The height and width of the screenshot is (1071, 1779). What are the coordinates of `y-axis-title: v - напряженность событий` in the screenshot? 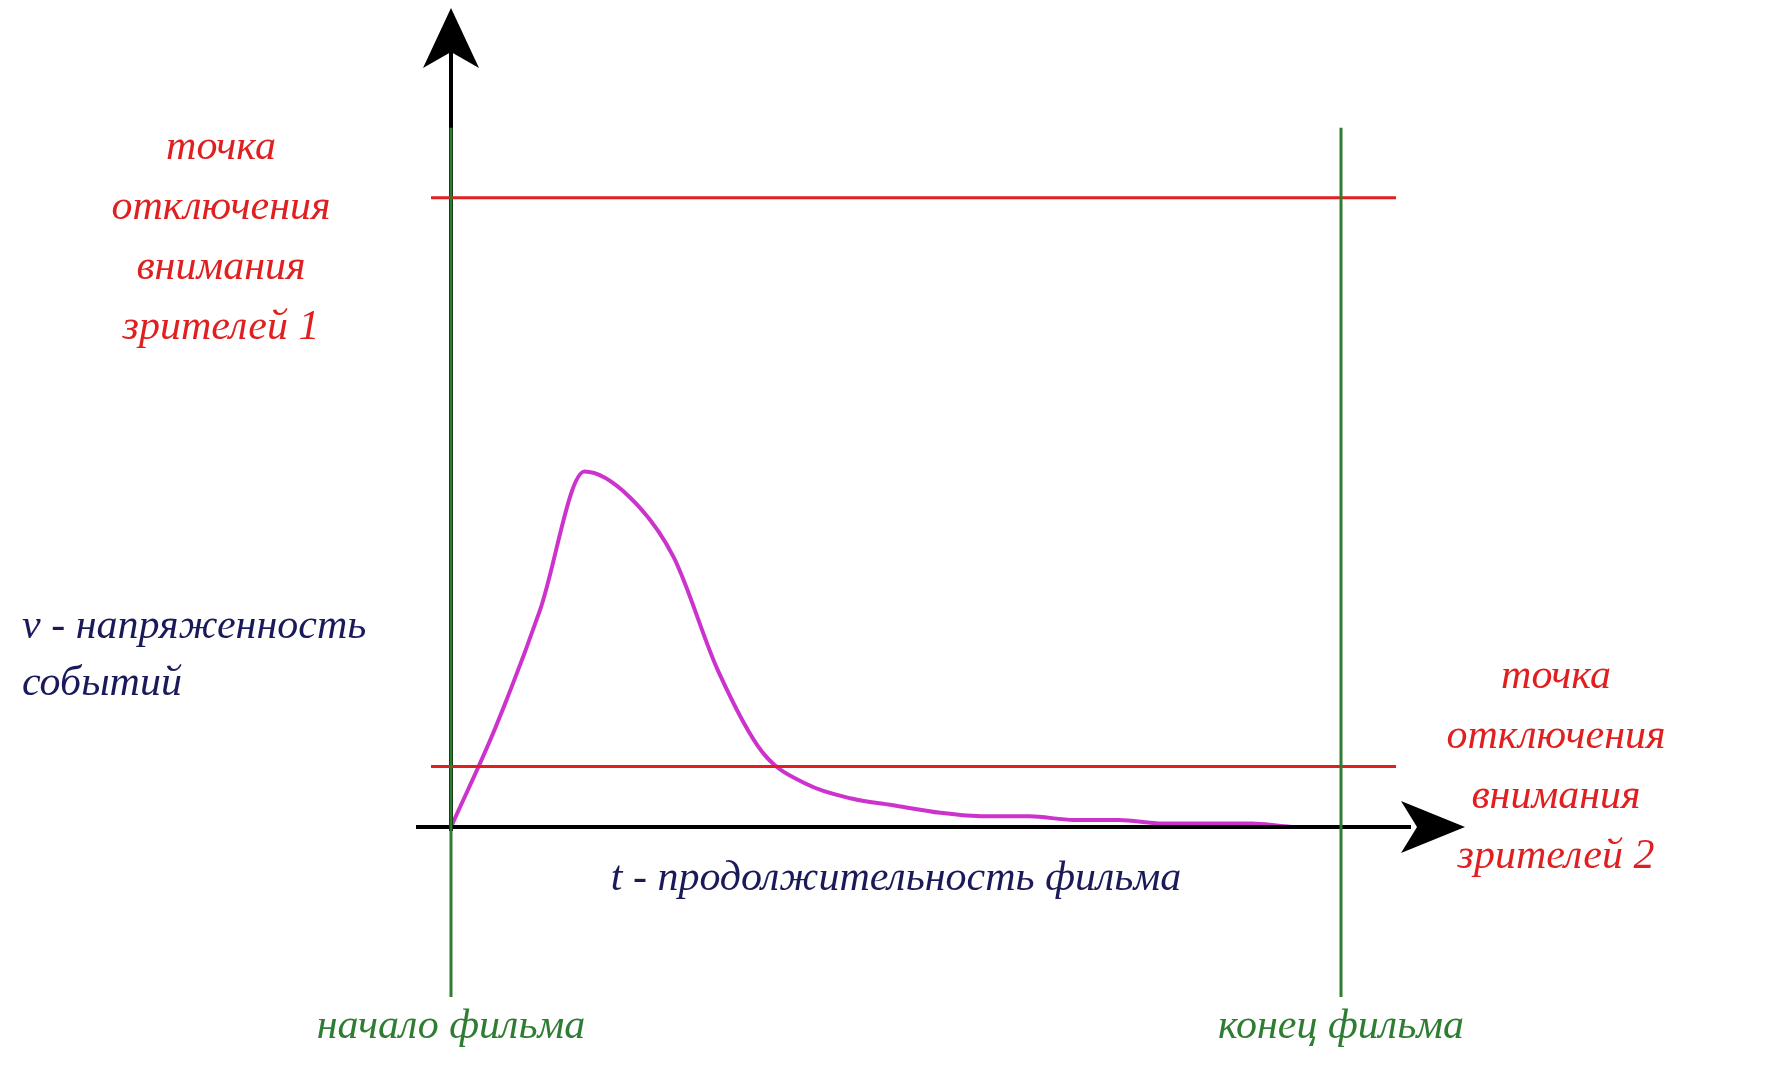 It's located at (194, 653).